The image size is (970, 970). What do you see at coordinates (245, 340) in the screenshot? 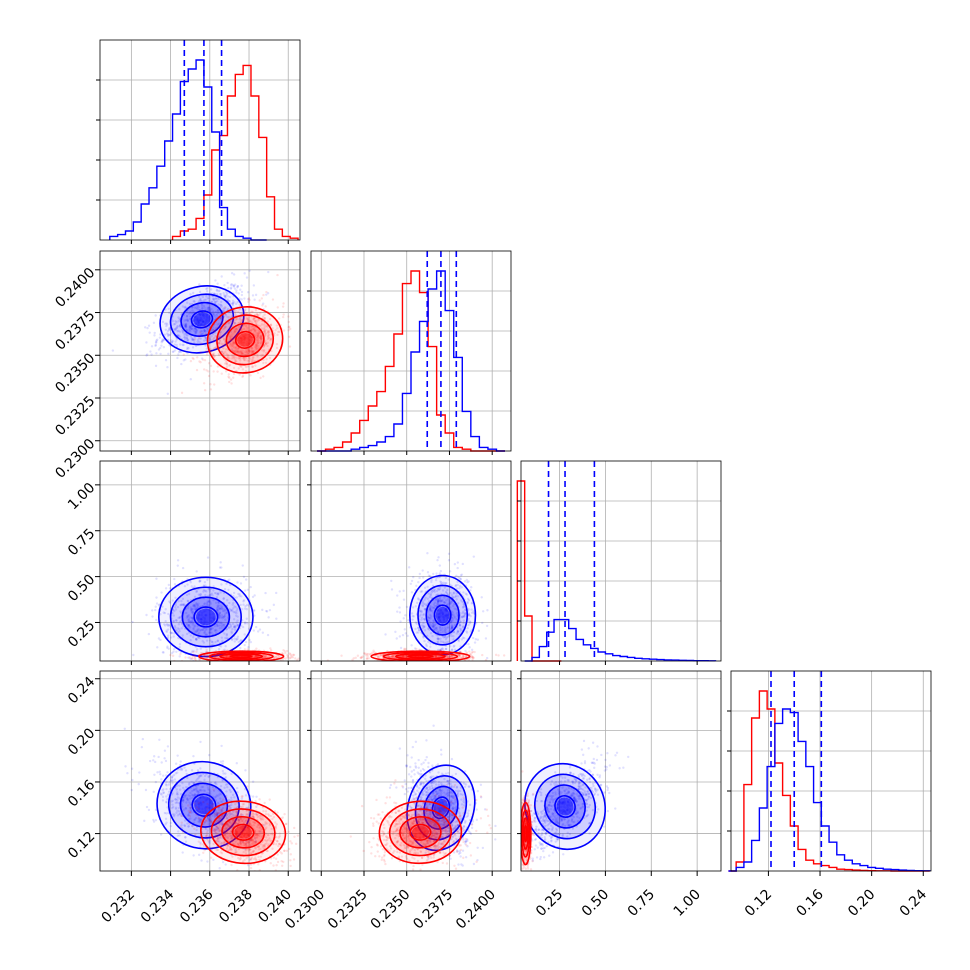
I see `contour-red` at bounding box center [245, 340].